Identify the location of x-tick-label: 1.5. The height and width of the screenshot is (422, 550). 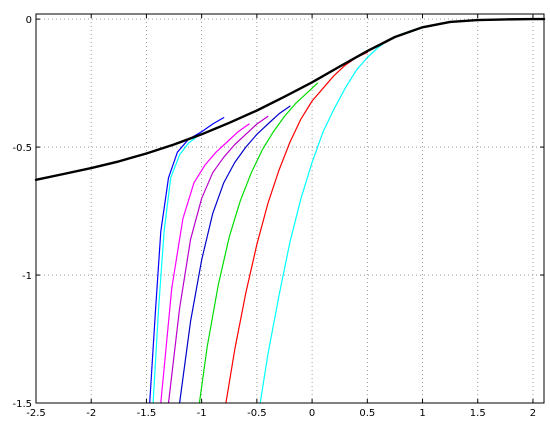
(478, 413).